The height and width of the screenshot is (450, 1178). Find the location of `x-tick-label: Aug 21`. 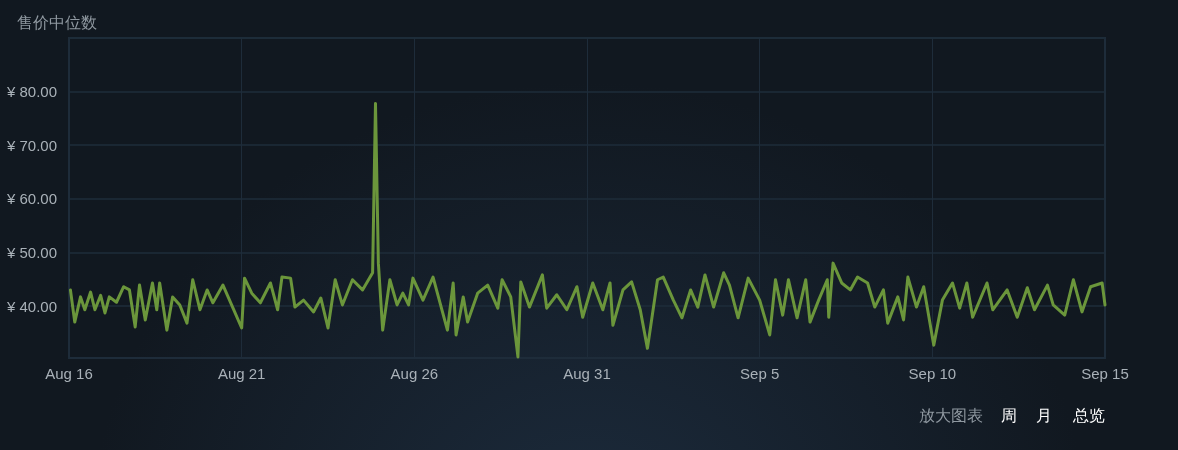

x-tick-label: Aug 21 is located at coordinates (241, 373).